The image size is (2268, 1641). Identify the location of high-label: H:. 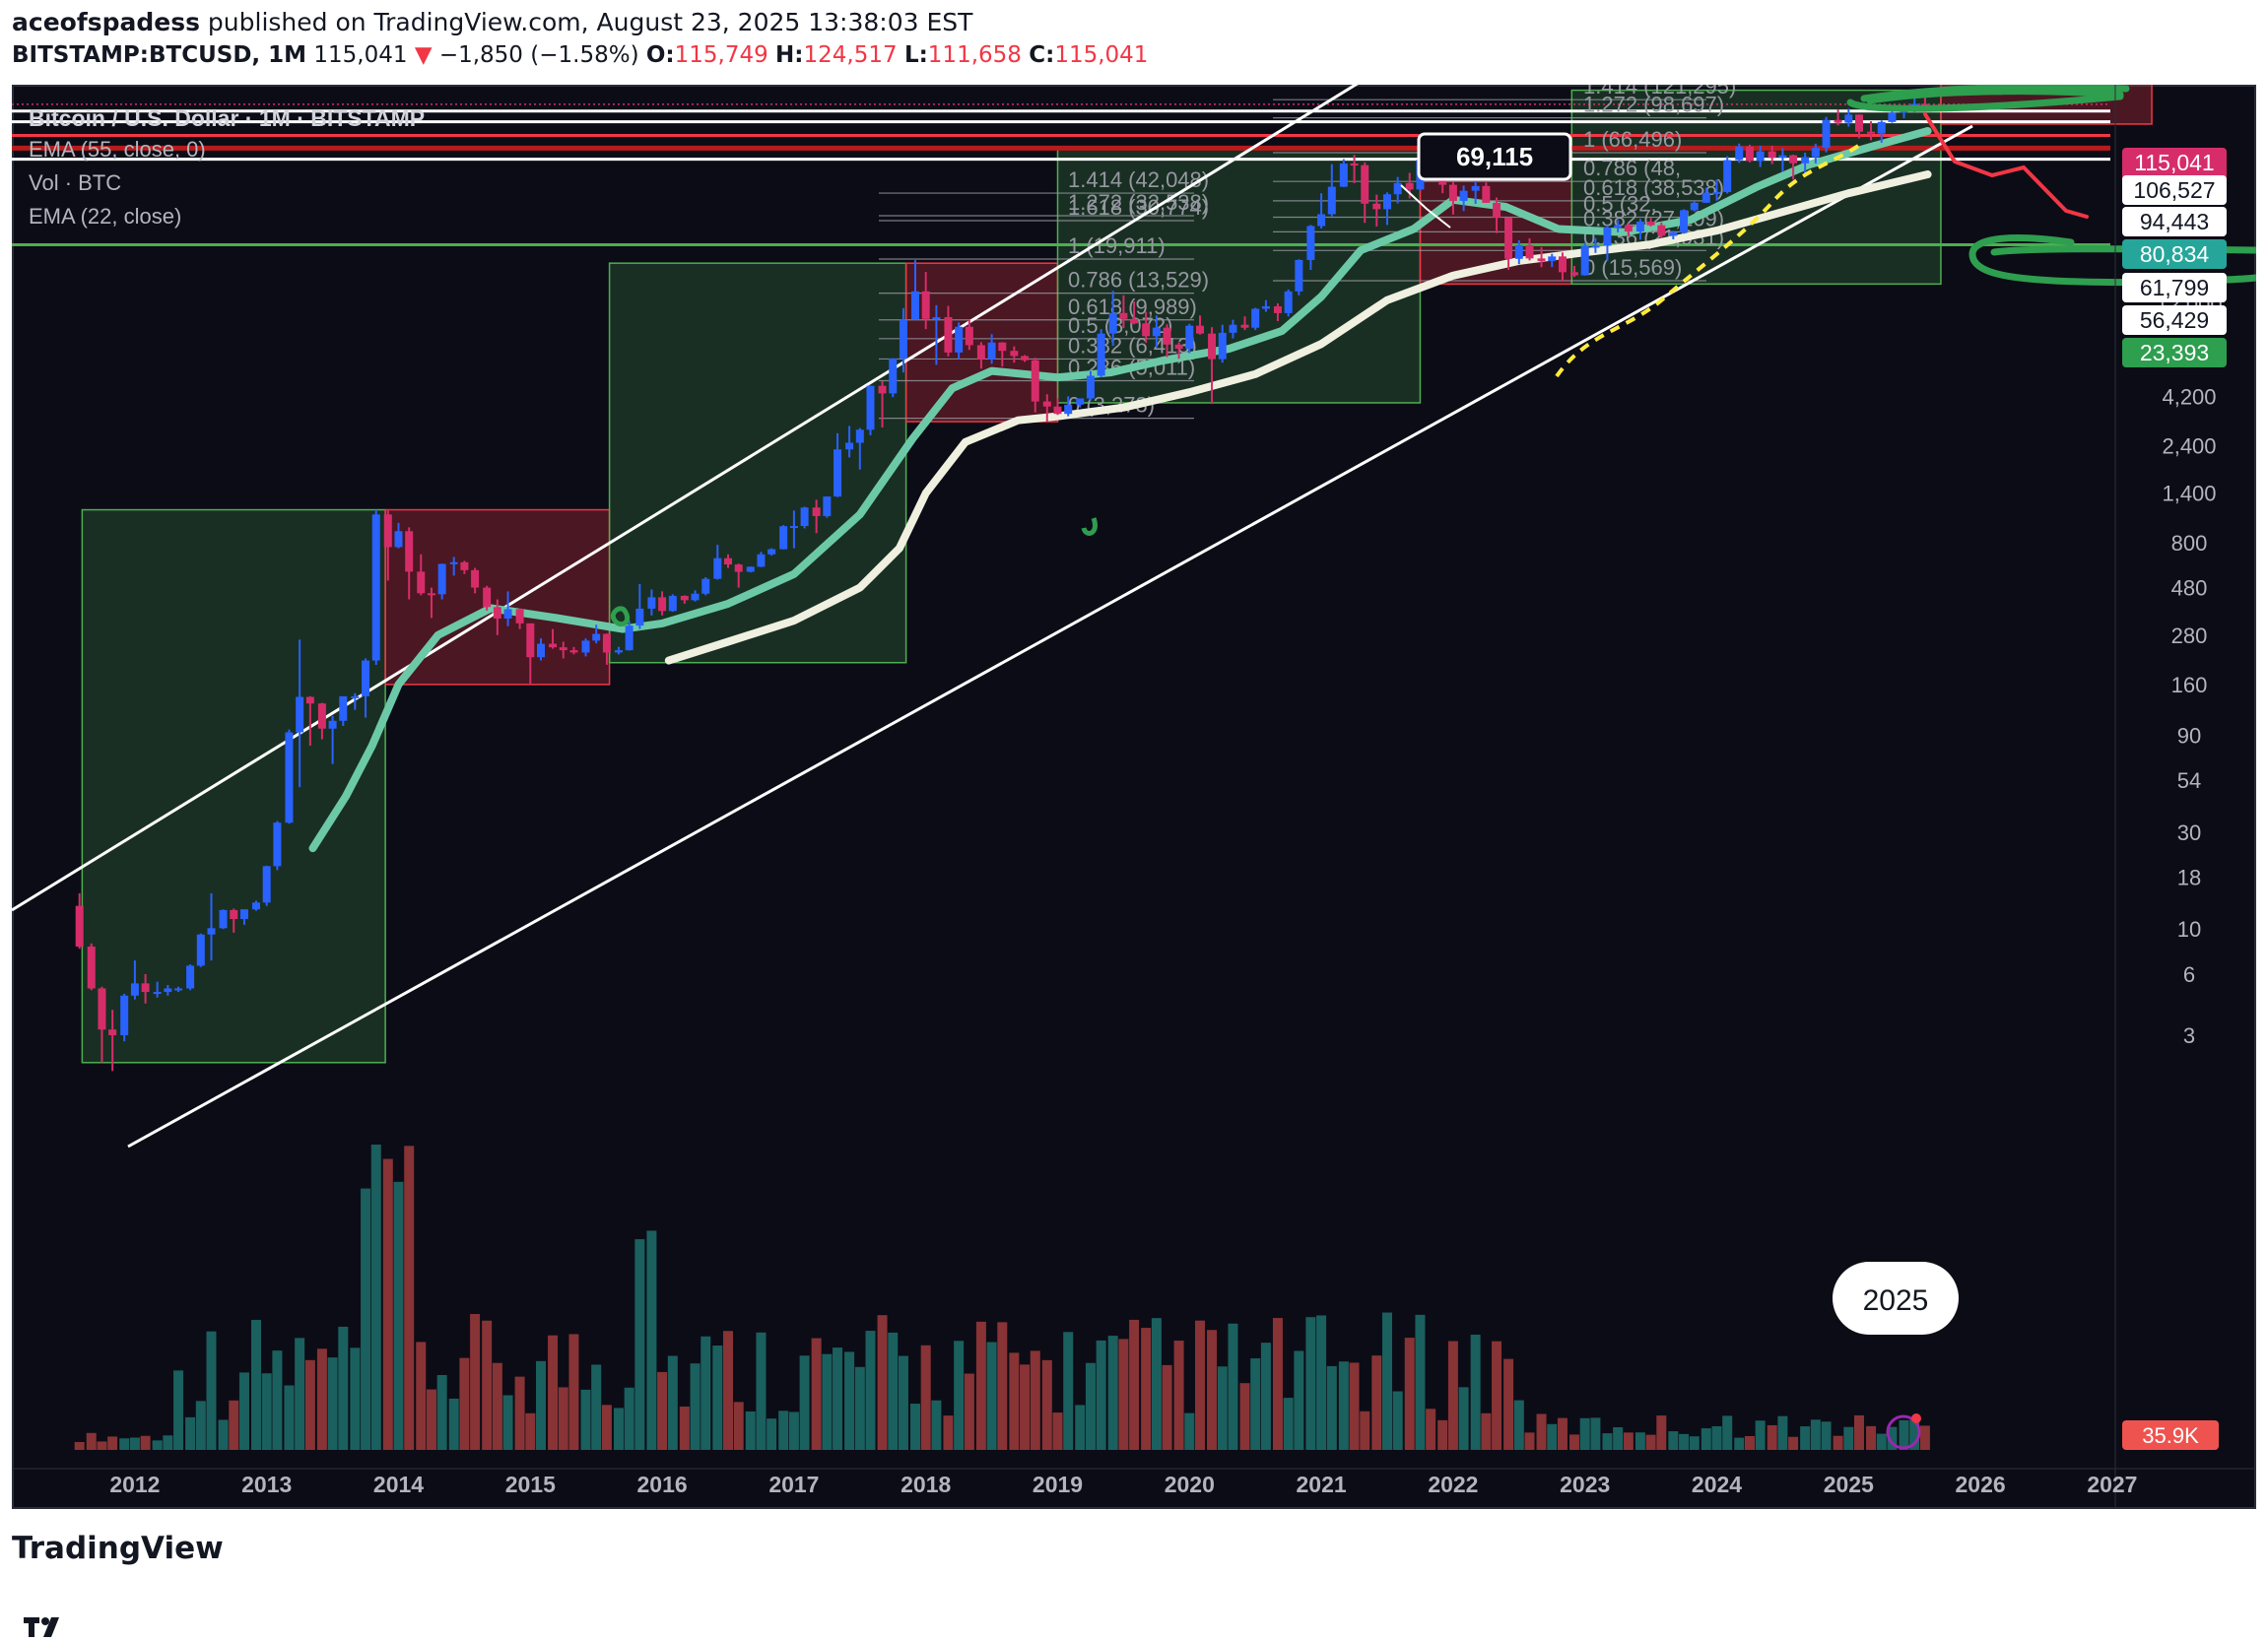
(789, 55).